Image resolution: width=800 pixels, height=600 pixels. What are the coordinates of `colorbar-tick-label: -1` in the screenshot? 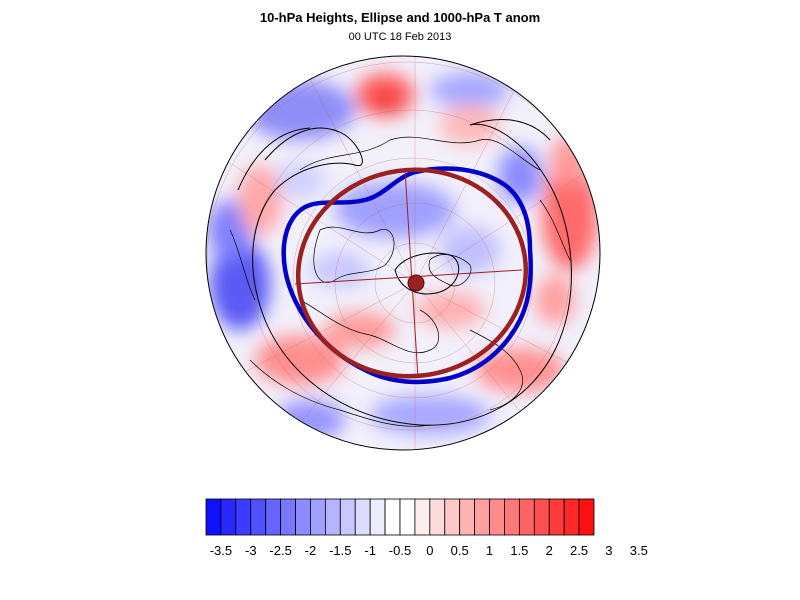 It's located at (370, 550).